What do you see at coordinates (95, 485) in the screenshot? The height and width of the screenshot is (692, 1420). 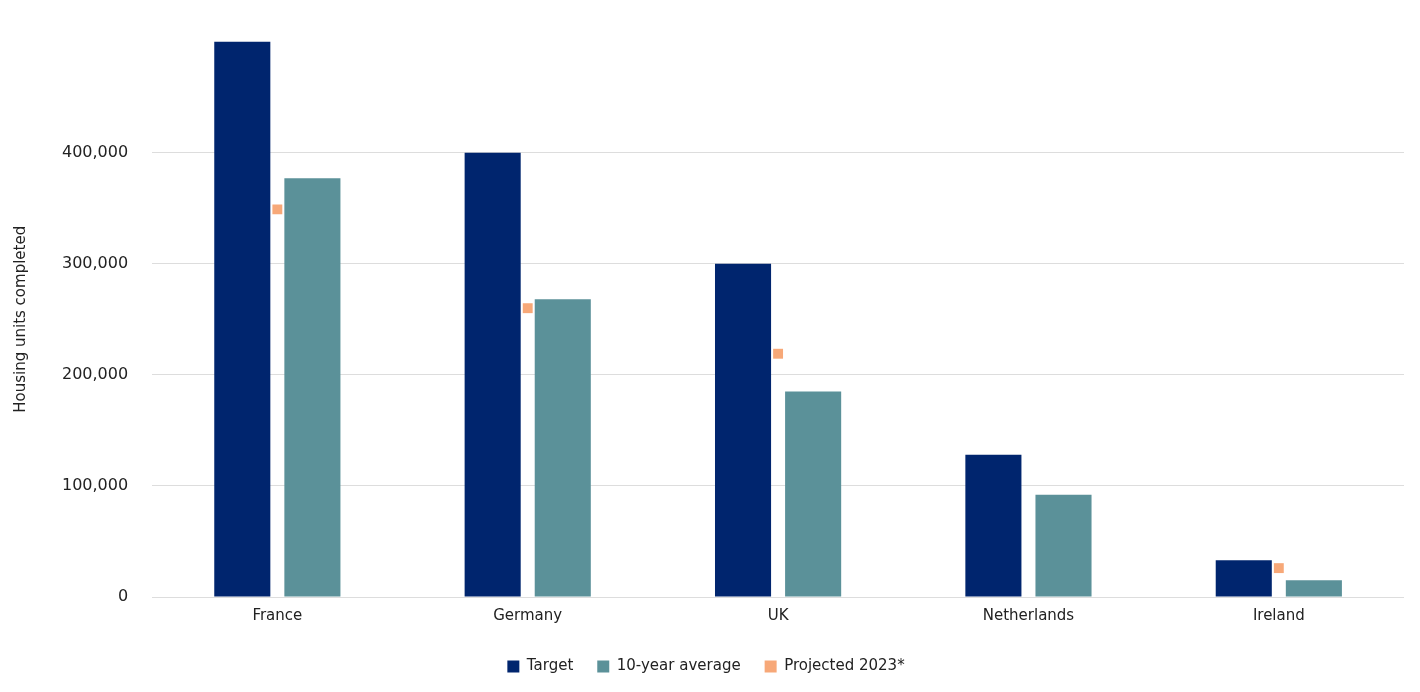 I see `y-tick-label: 100,000` at bounding box center [95, 485].